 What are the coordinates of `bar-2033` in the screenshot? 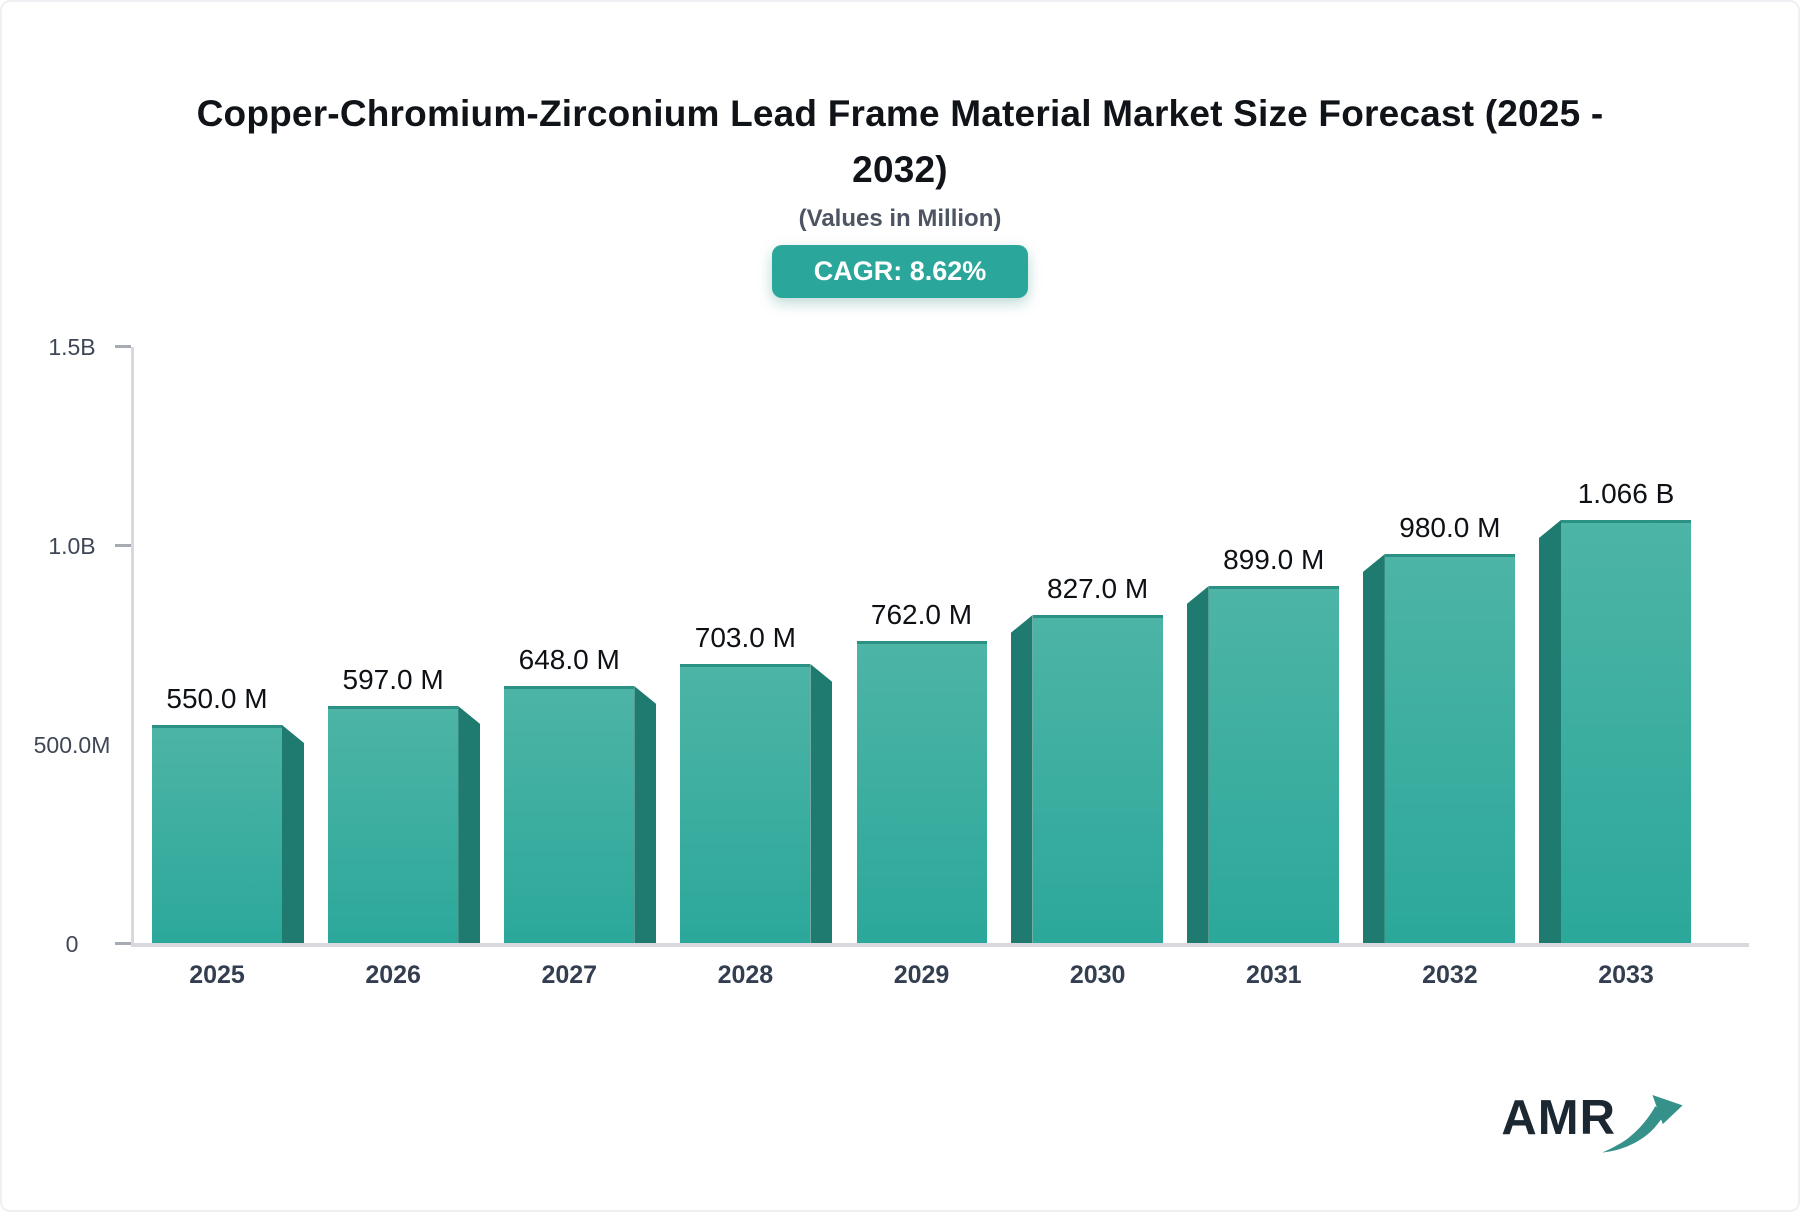 It's located at (1626, 732).